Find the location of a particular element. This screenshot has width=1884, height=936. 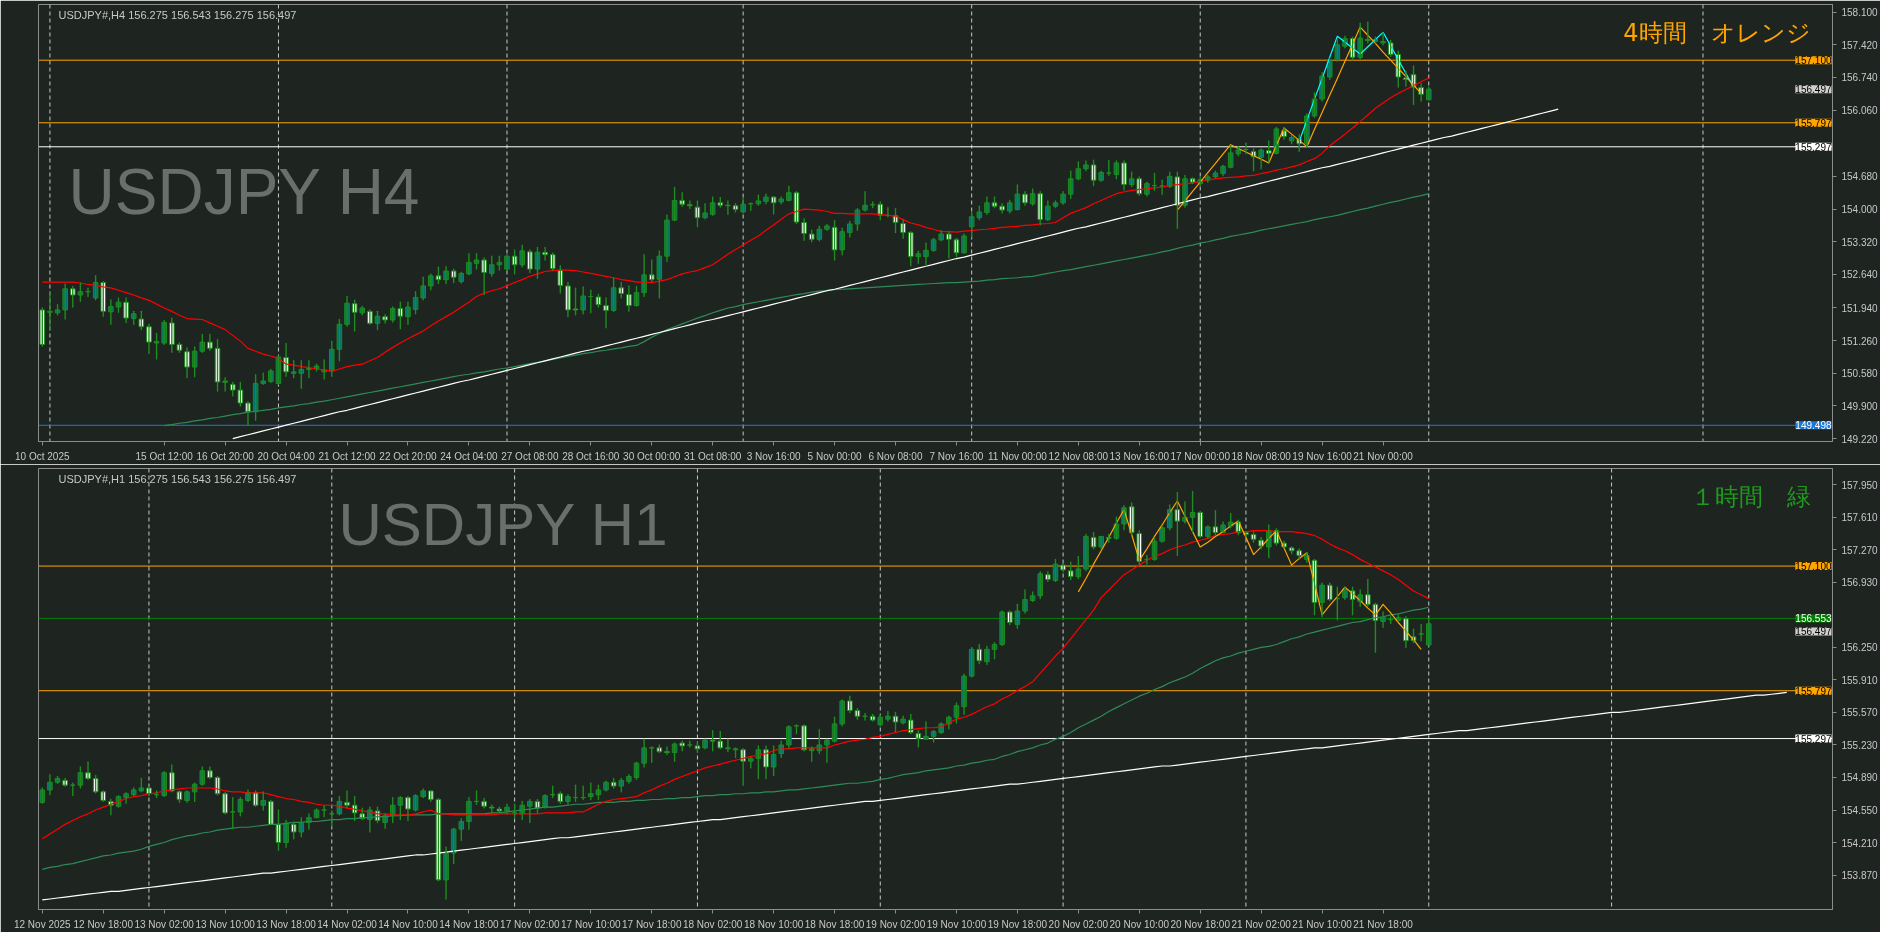

chart-title: USDJPY#,H4 156.275 156.543 156.275 156.497 is located at coordinates (177, 14).